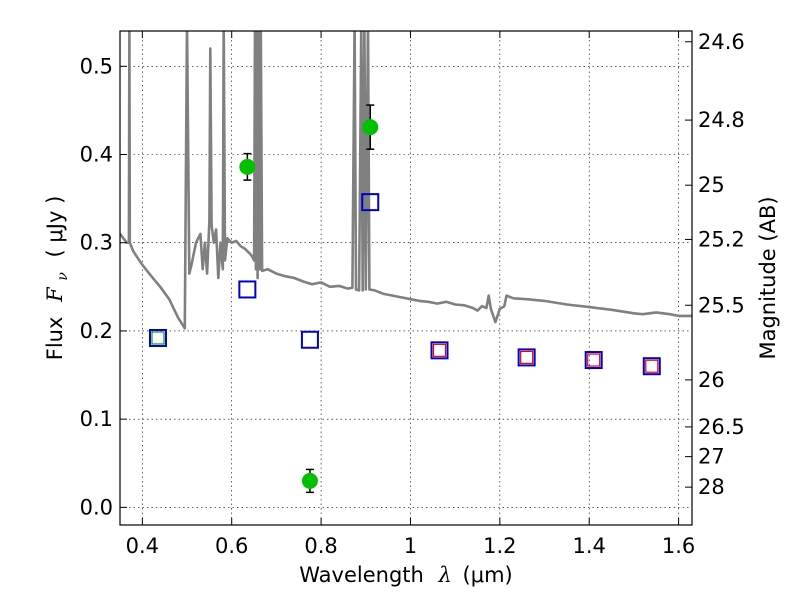 The width and height of the screenshot is (800, 600). I want to click on y2-tick-label: 25, so click(711, 185).